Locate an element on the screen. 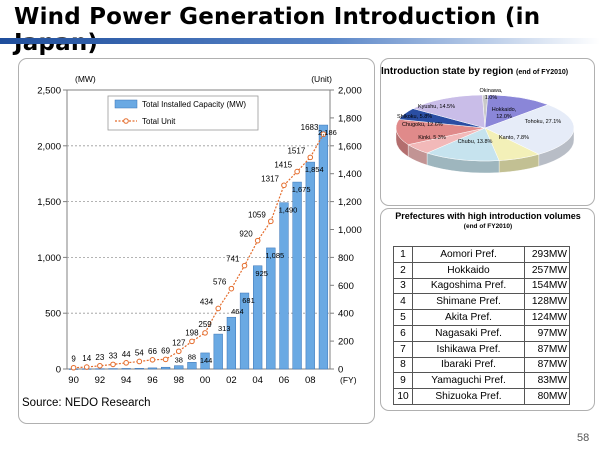  table-prefecture-cell: Nagasaki Pref. is located at coordinates (468, 333).